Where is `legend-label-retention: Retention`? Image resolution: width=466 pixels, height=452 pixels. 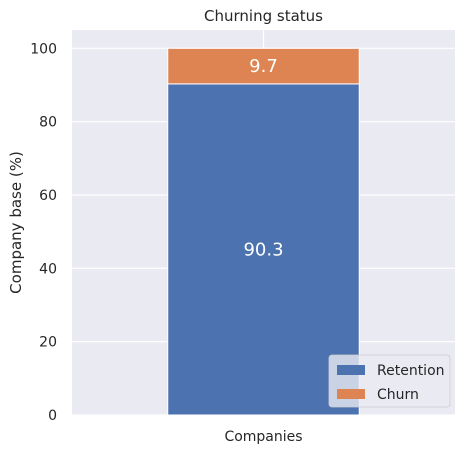 legend-label-retention: Retention is located at coordinates (411, 371).